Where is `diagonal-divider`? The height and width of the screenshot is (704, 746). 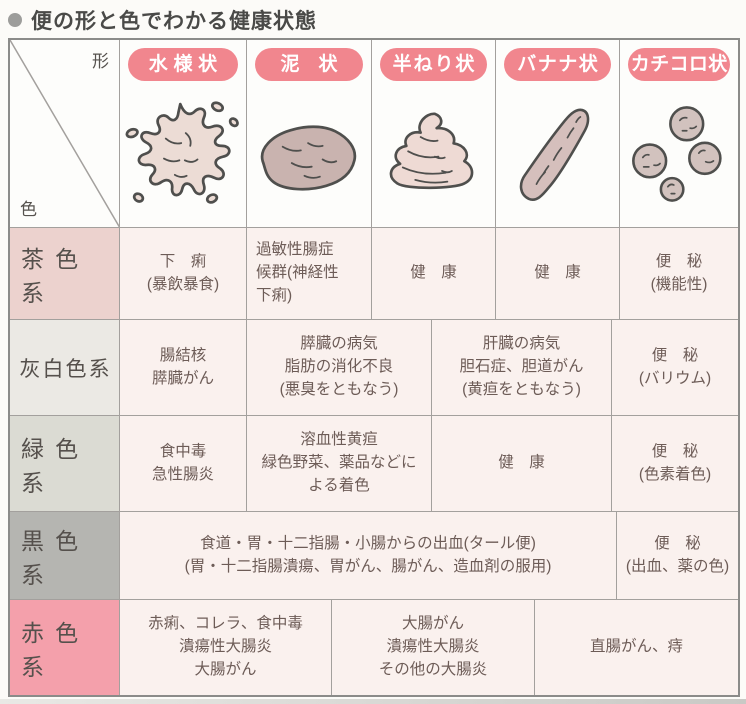 diagonal-divider is located at coordinates (65, 134).